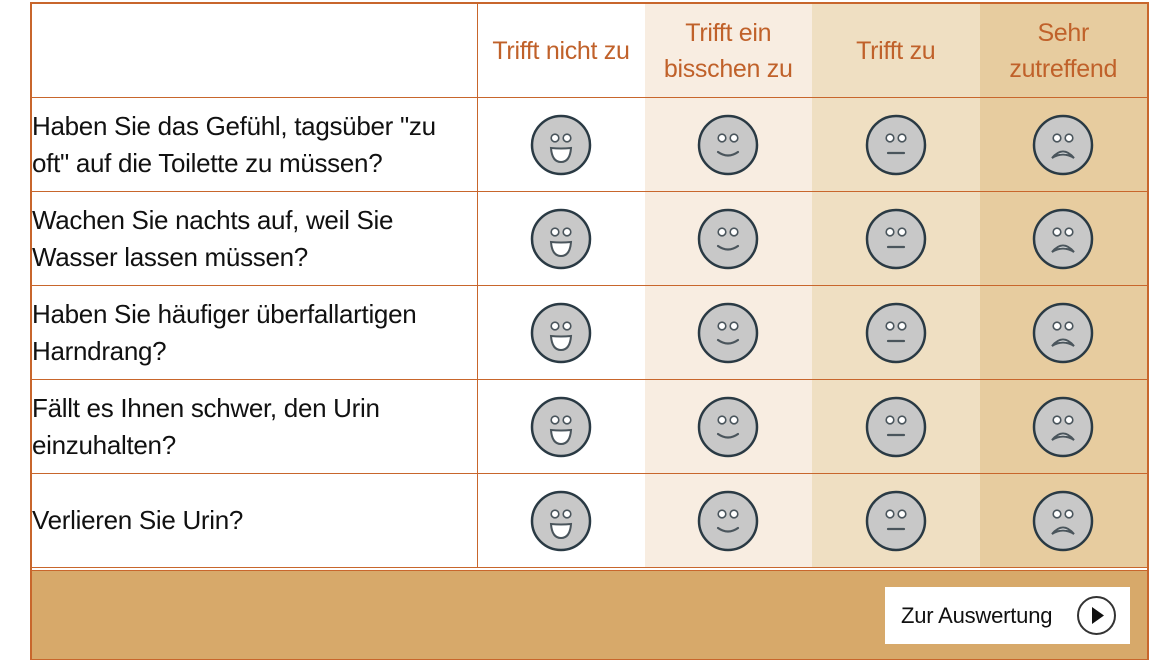  Describe the element at coordinates (589, 614) in the screenshot. I see `footer-bar: Zur Auswertung` at that location.